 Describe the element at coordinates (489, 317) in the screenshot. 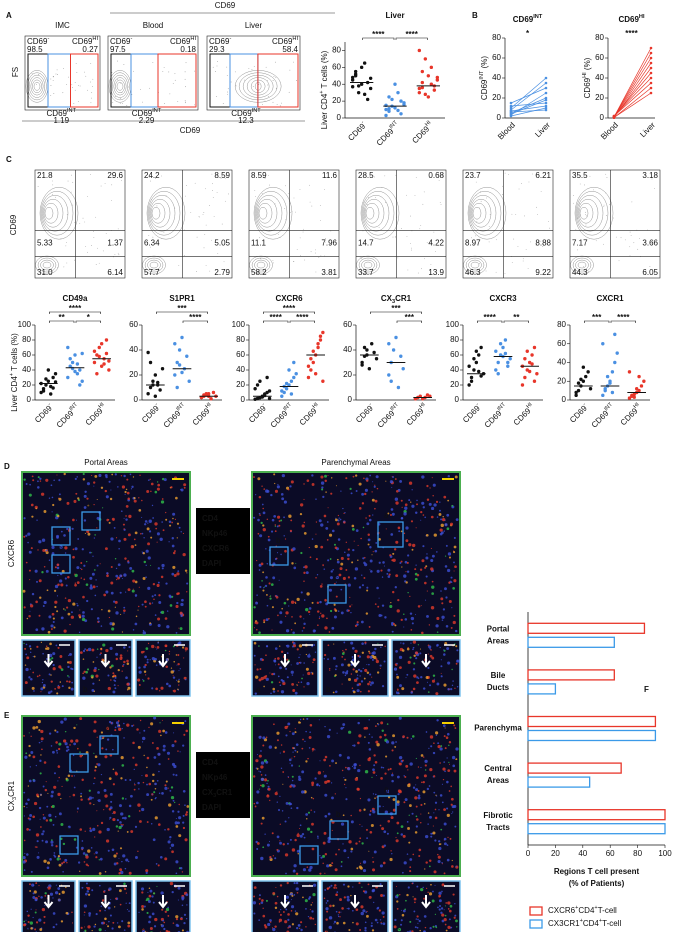

I see `sig-label: ****` at that location.